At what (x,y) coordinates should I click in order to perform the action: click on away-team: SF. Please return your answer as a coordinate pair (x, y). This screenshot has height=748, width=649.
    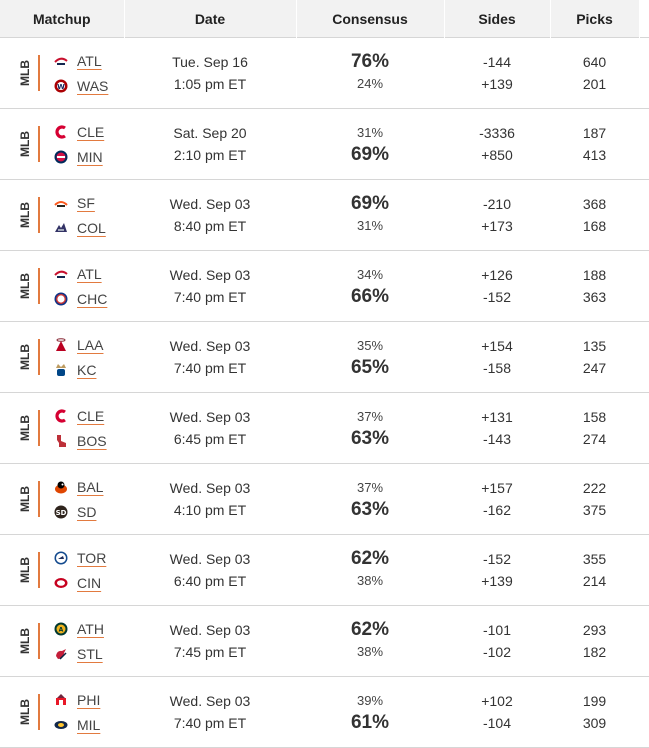
    Looking at the image, I should click on (80, 203).